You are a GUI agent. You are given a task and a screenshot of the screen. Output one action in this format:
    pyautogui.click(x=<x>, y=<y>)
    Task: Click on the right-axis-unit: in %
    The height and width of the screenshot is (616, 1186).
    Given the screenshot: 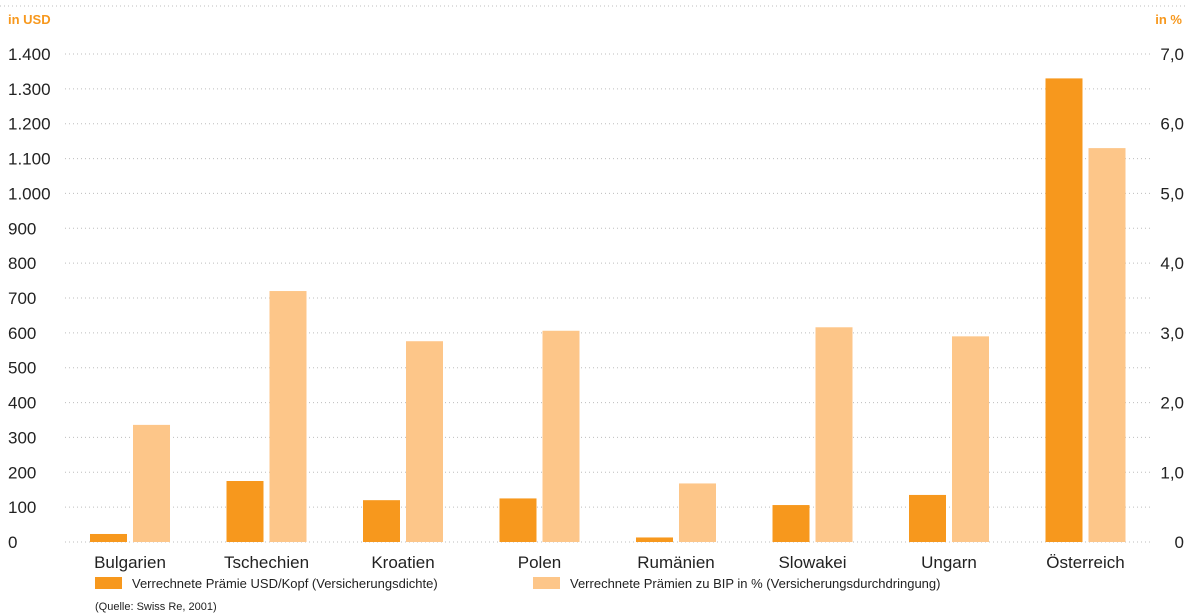 What is the action you would take?
    pyautogui.click(x=1168, y=19)
    